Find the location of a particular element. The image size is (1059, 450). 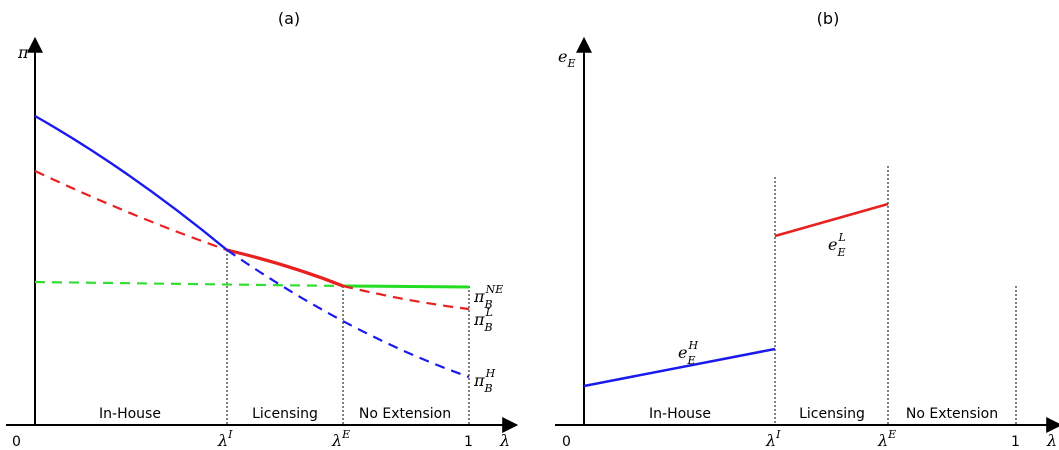

panel-a-label-pi-ne: πBNE is located at coordinates (488, 297).